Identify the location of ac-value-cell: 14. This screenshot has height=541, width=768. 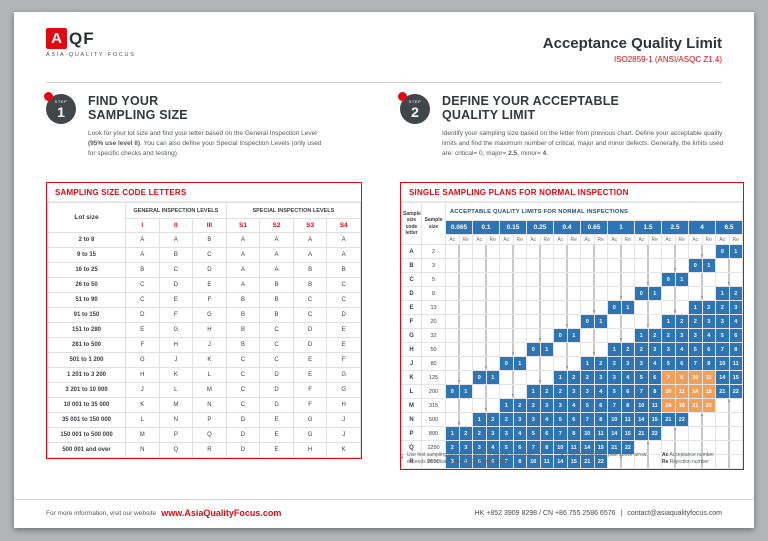
(560, 461).